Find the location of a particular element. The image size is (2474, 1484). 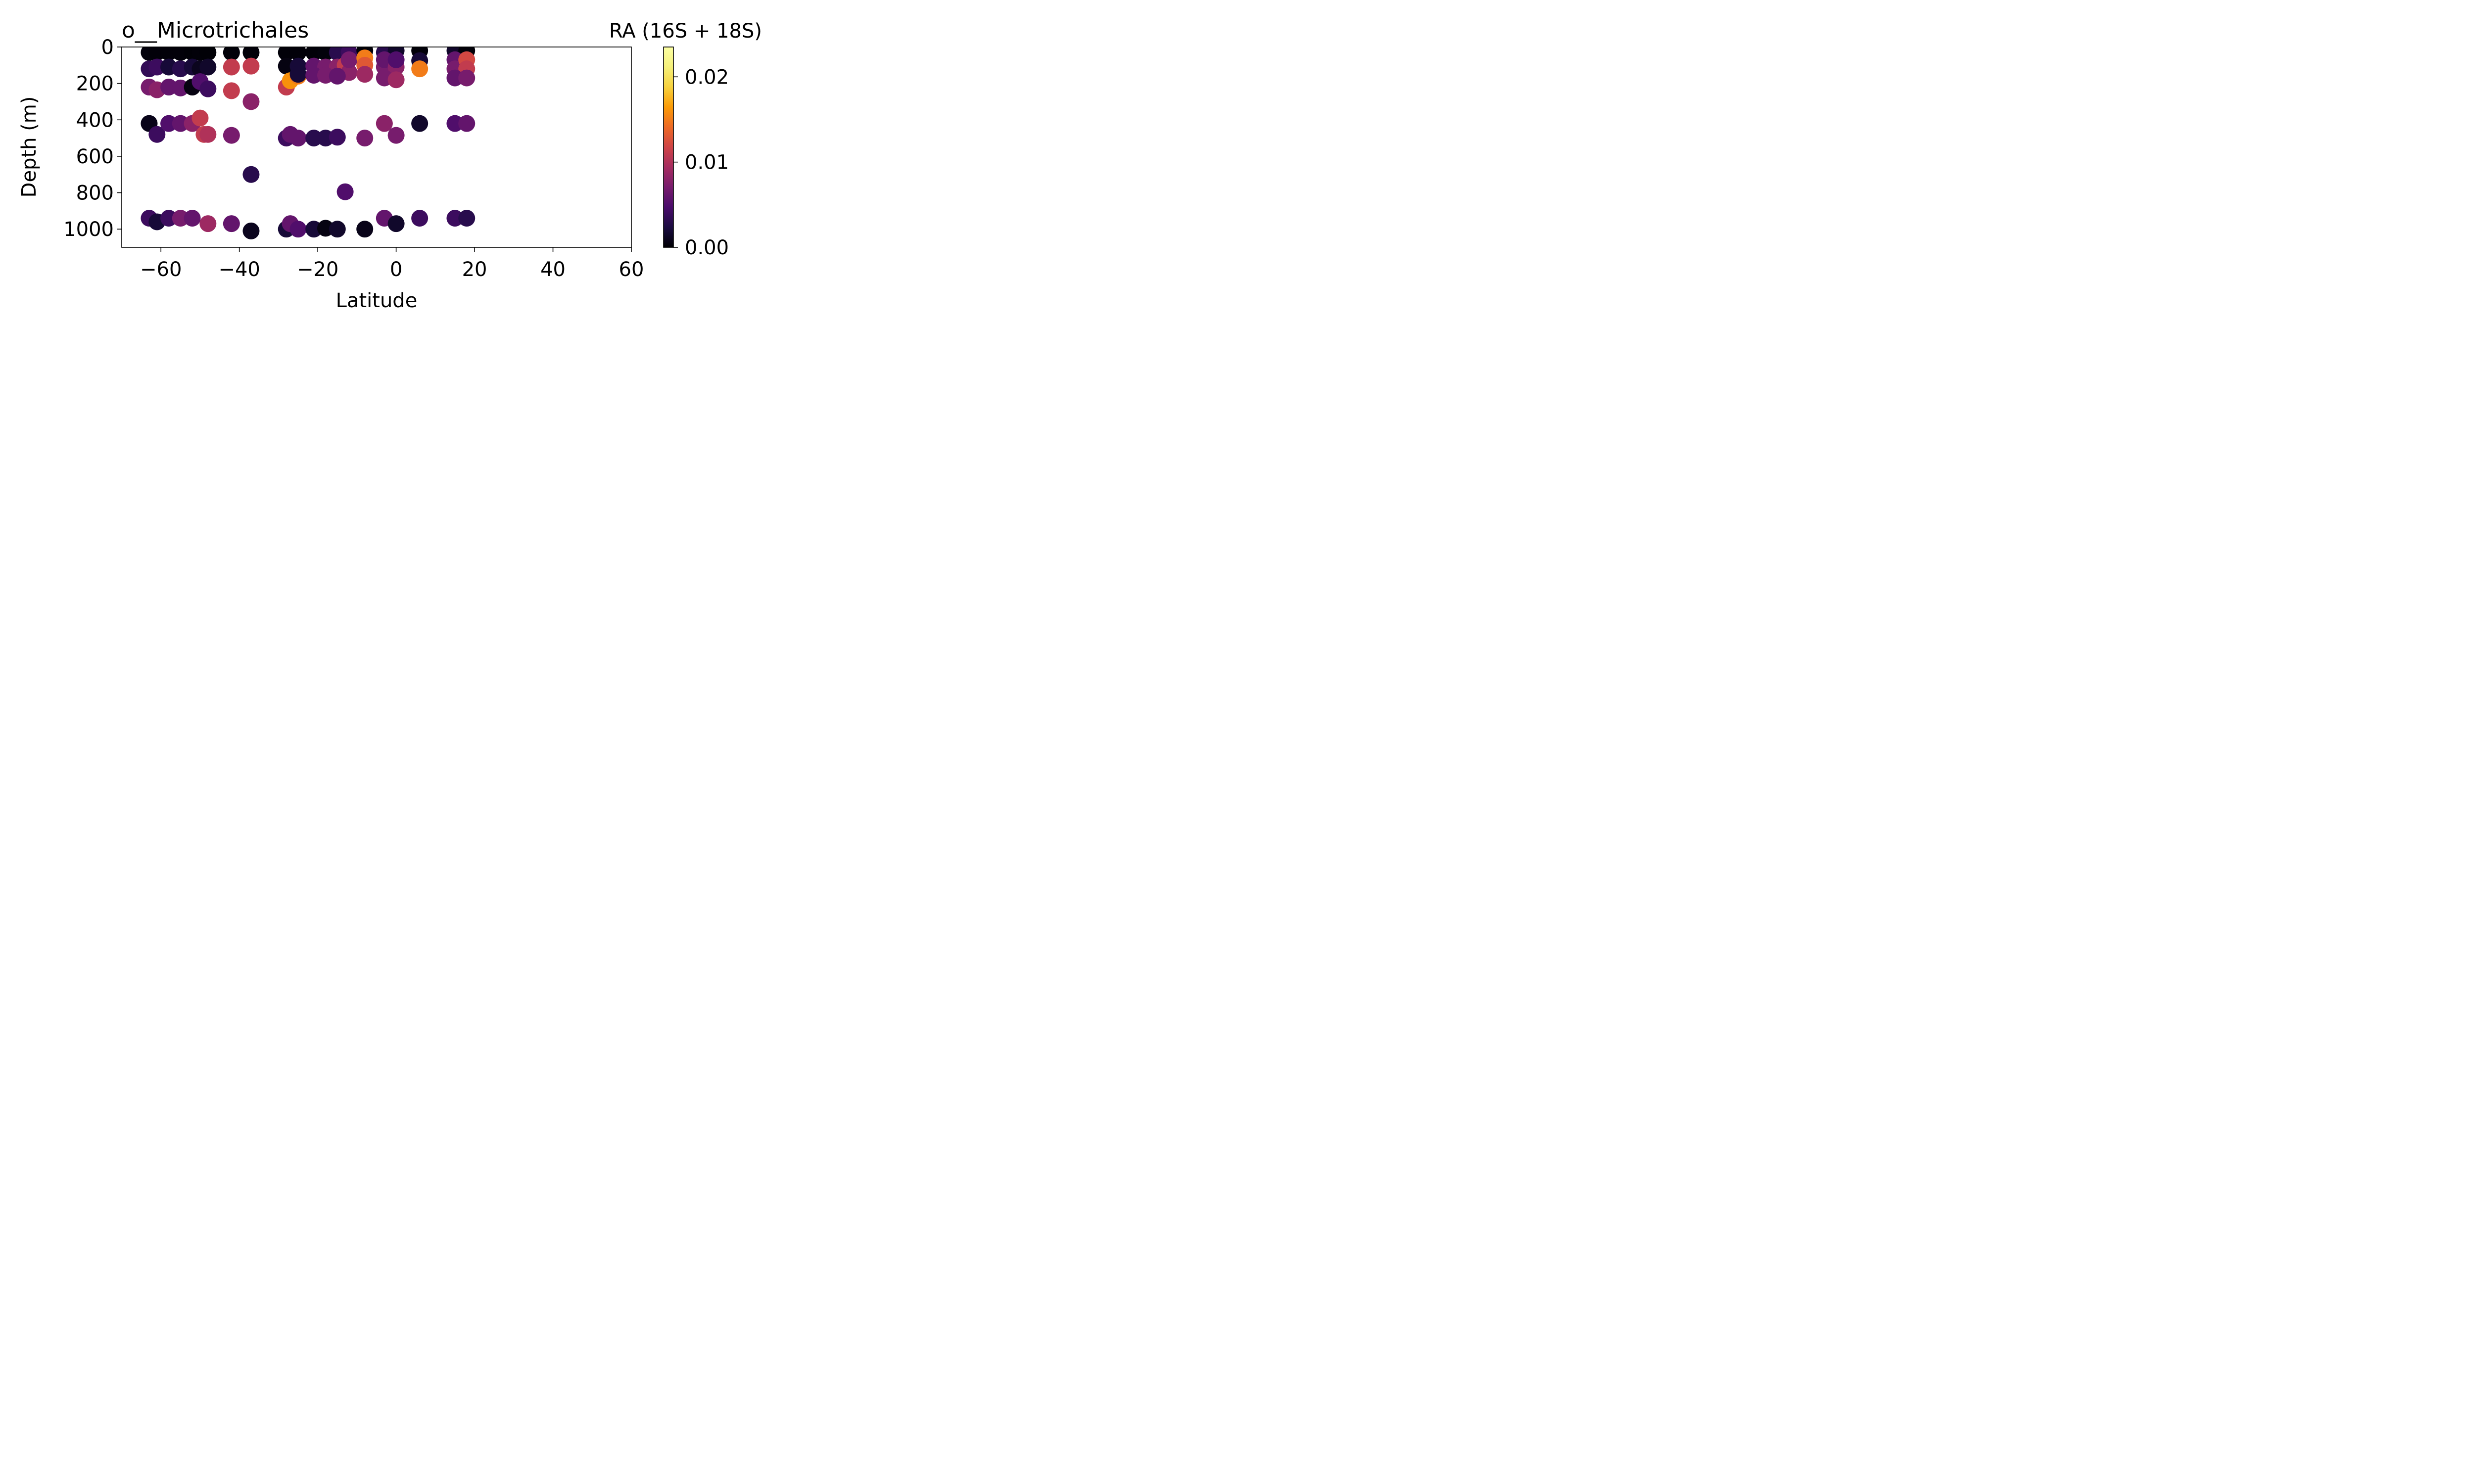

colorbar-title: RA (16S + 18S) is located at coordinates (686, 31).